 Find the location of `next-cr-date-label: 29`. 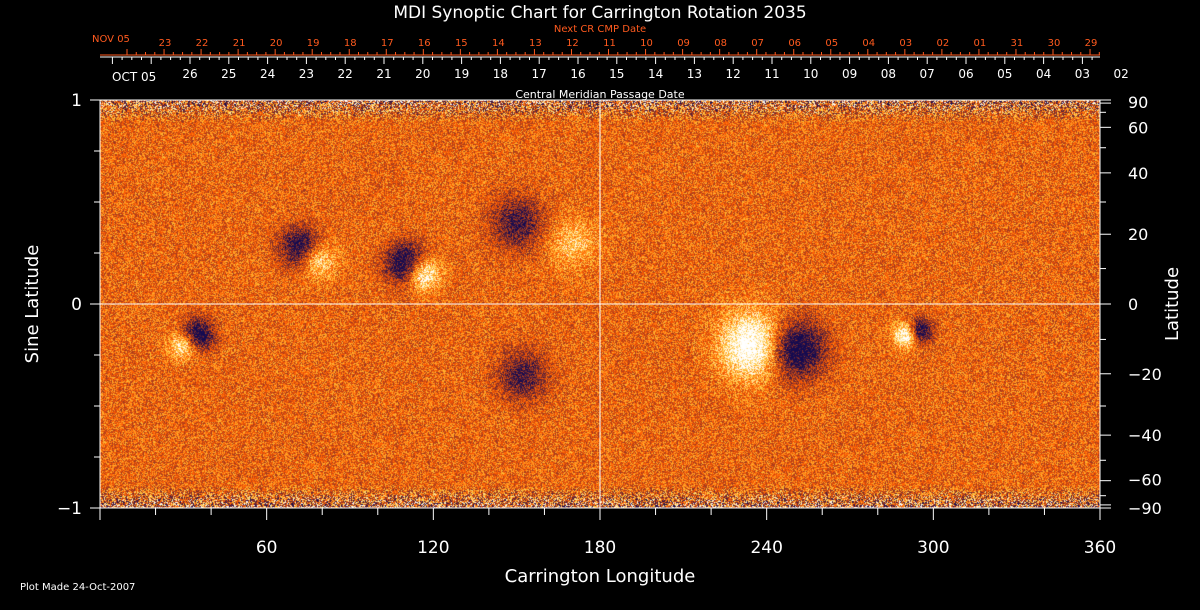

next-cr-date-label: 29 is located at coordinates (1091, 43).